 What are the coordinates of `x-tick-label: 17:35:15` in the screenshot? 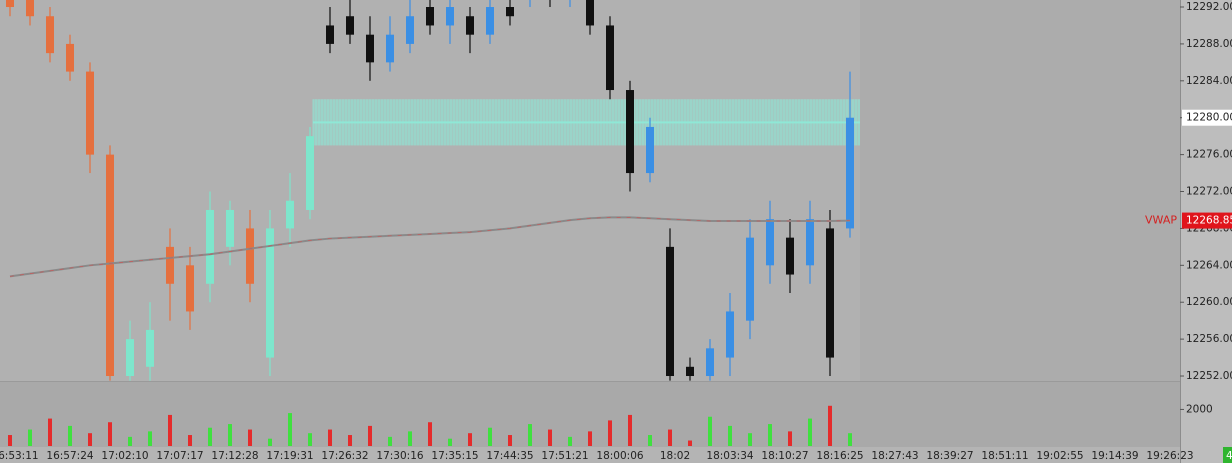 It's located at (454, 456).